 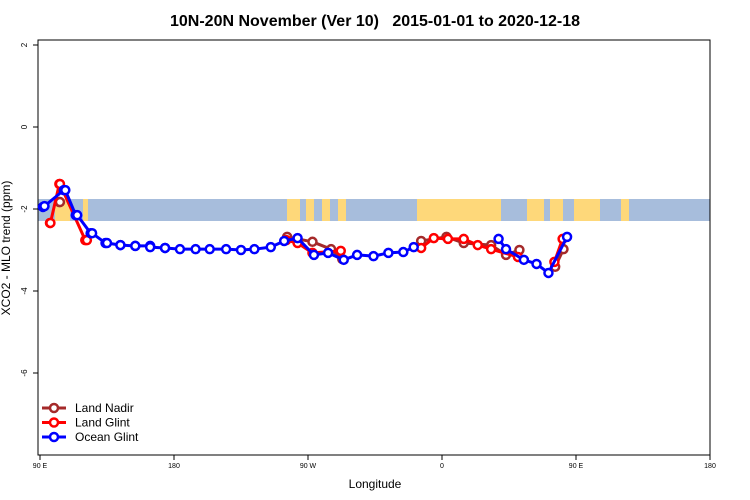 I want to click on y-tick-label: 2, so click(x=24, y=44).